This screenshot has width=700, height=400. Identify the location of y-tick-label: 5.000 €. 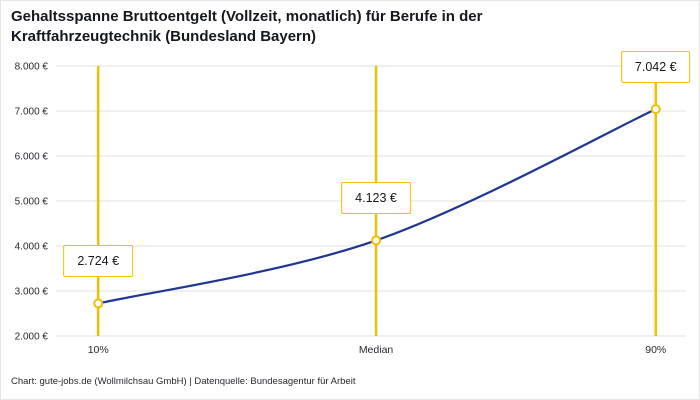
(32, 202).